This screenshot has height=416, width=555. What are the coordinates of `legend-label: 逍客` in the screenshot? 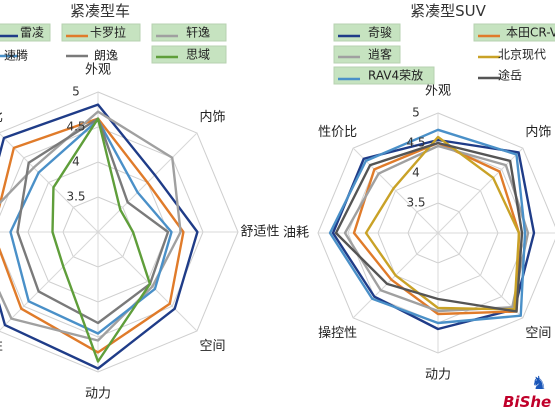 It's located at (380, 54).